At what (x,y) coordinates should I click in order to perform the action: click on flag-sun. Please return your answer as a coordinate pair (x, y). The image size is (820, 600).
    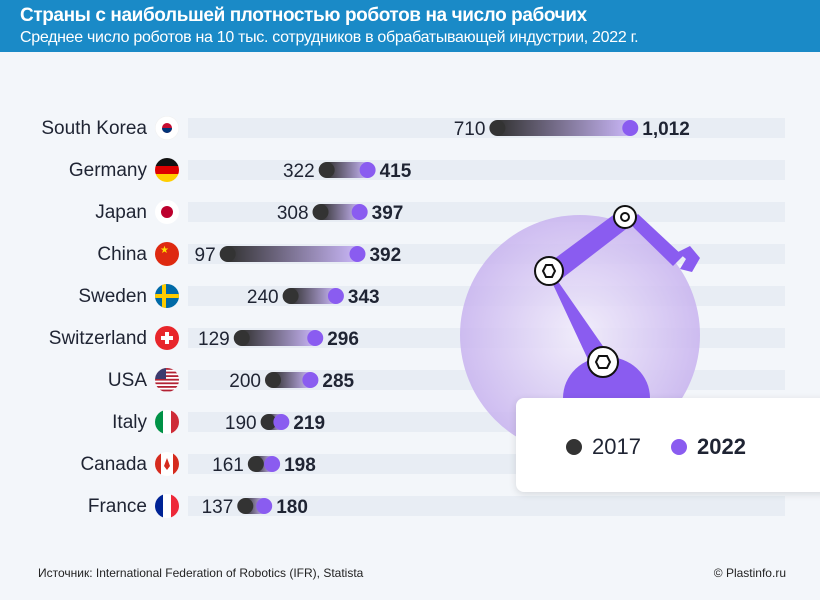
    Looking at the image, I should click on (167, 212).